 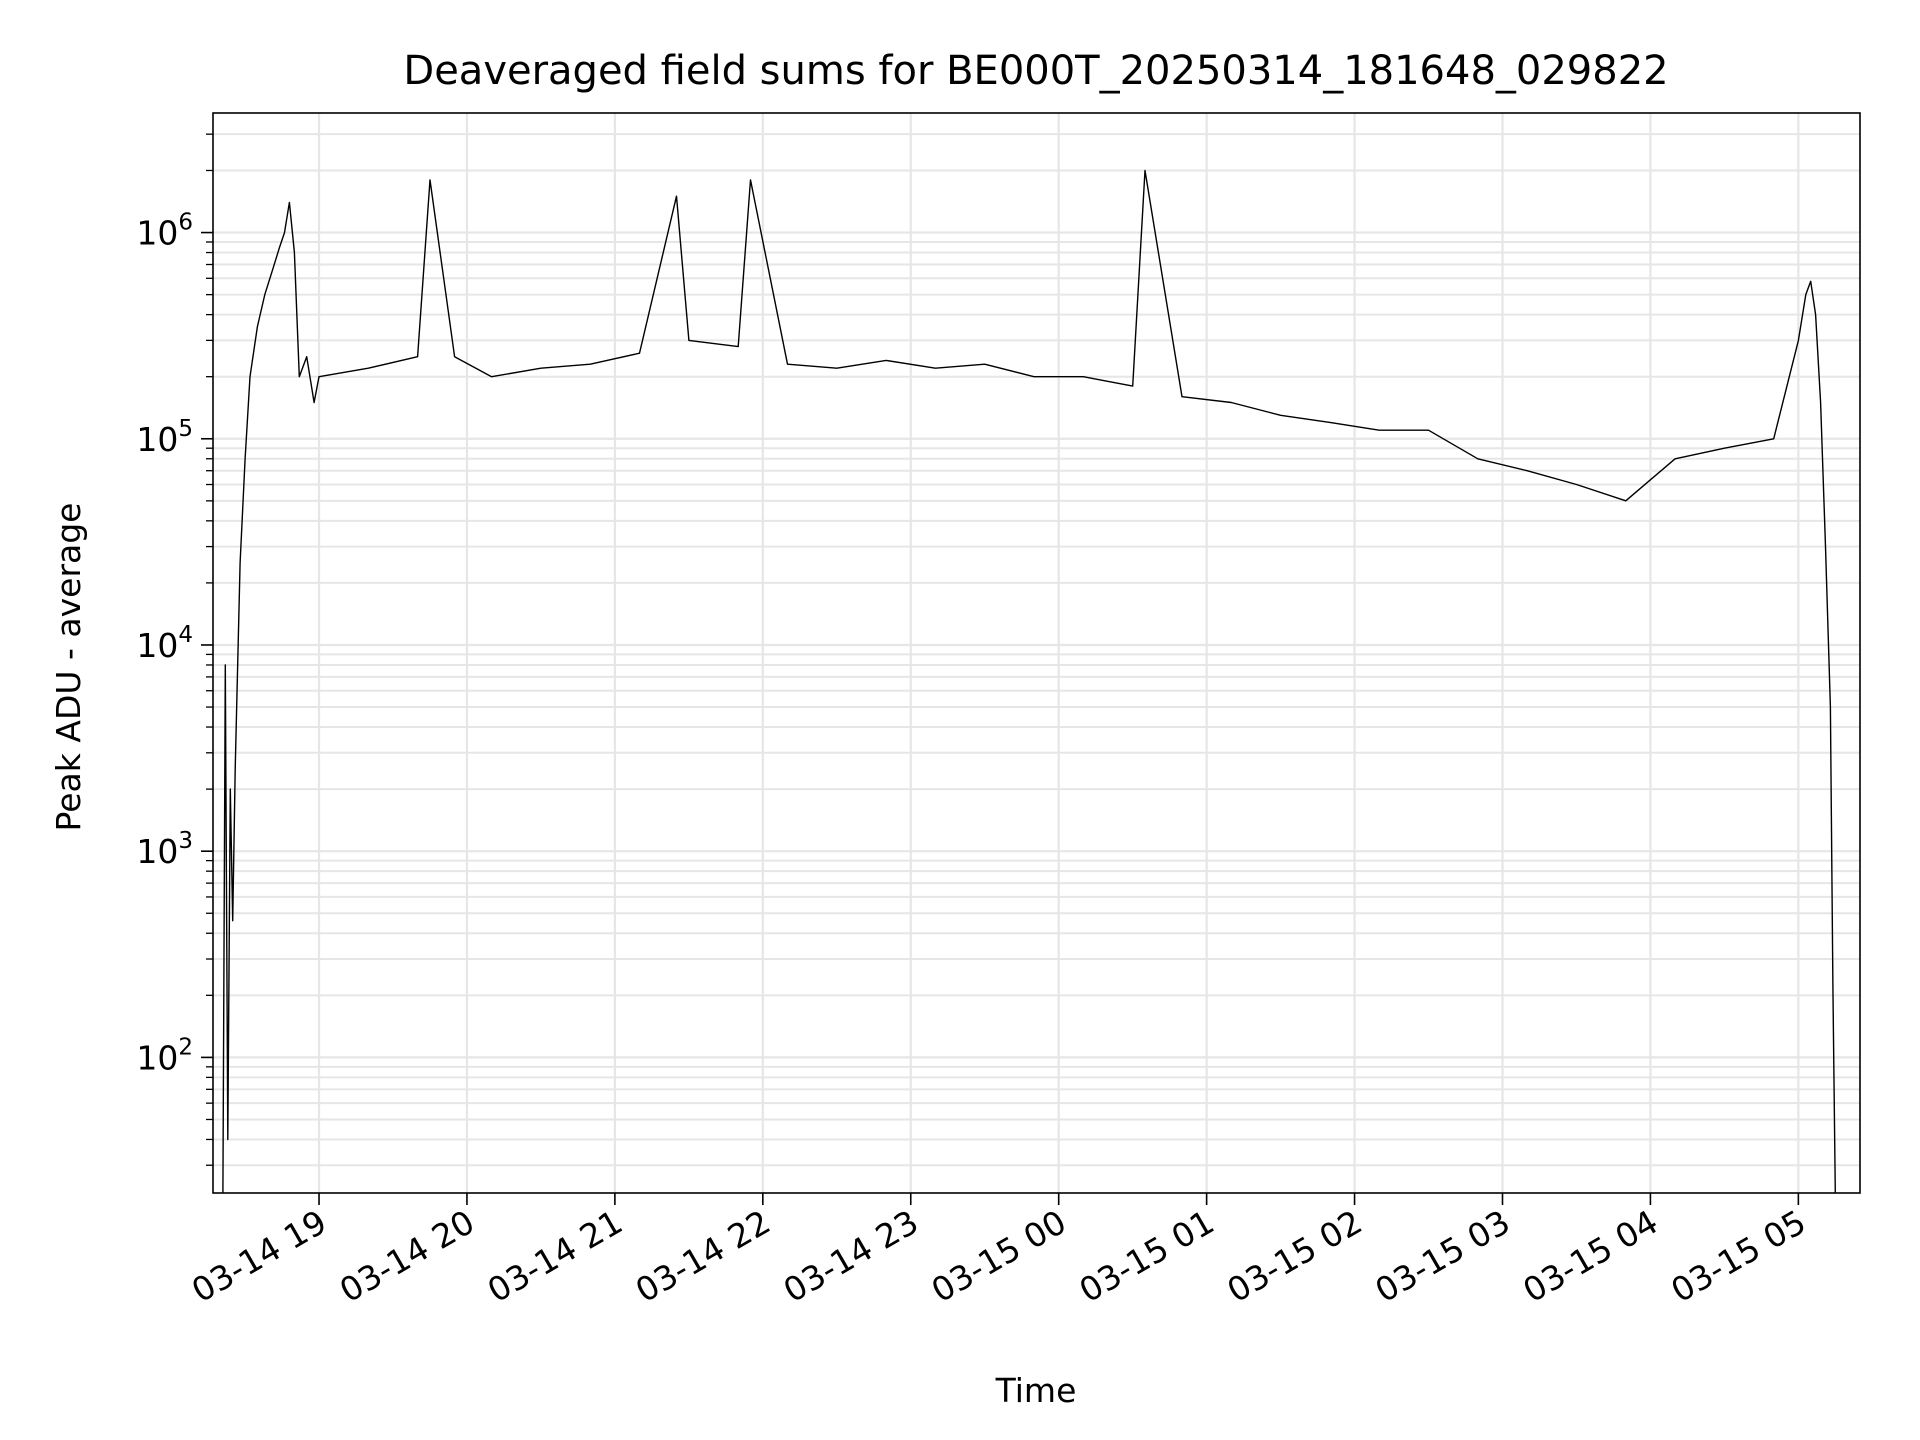 What do you see at coordinates (185, 1047) in the screenshot?
I see `y-tick-label-exponent: 2` at bounding box center [185, 1047].